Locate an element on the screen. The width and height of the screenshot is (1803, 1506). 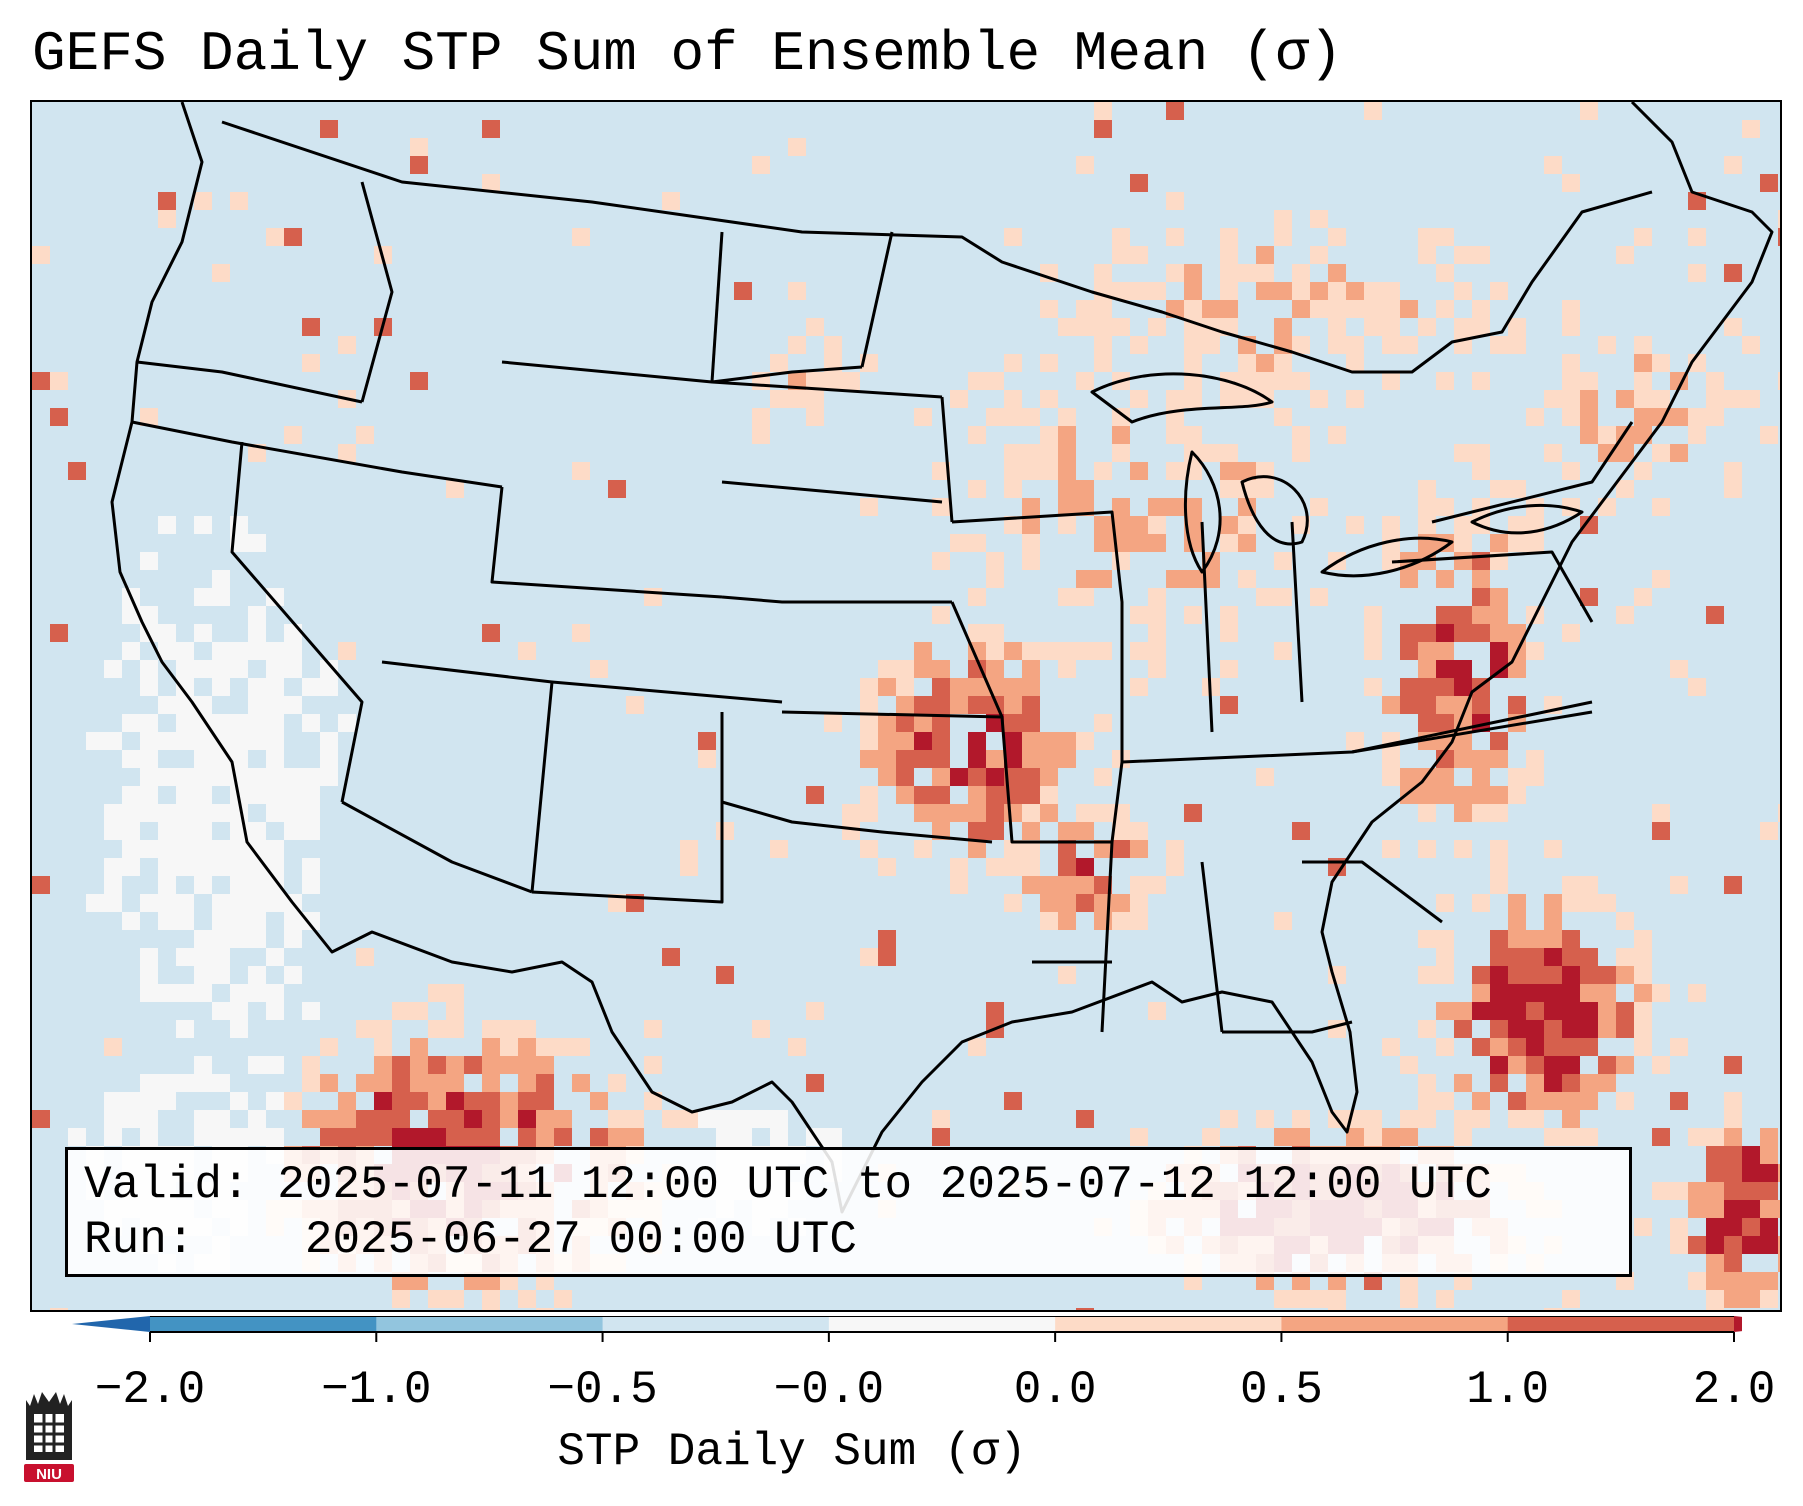
border-nd-sd is located at coordinates (827, 389).